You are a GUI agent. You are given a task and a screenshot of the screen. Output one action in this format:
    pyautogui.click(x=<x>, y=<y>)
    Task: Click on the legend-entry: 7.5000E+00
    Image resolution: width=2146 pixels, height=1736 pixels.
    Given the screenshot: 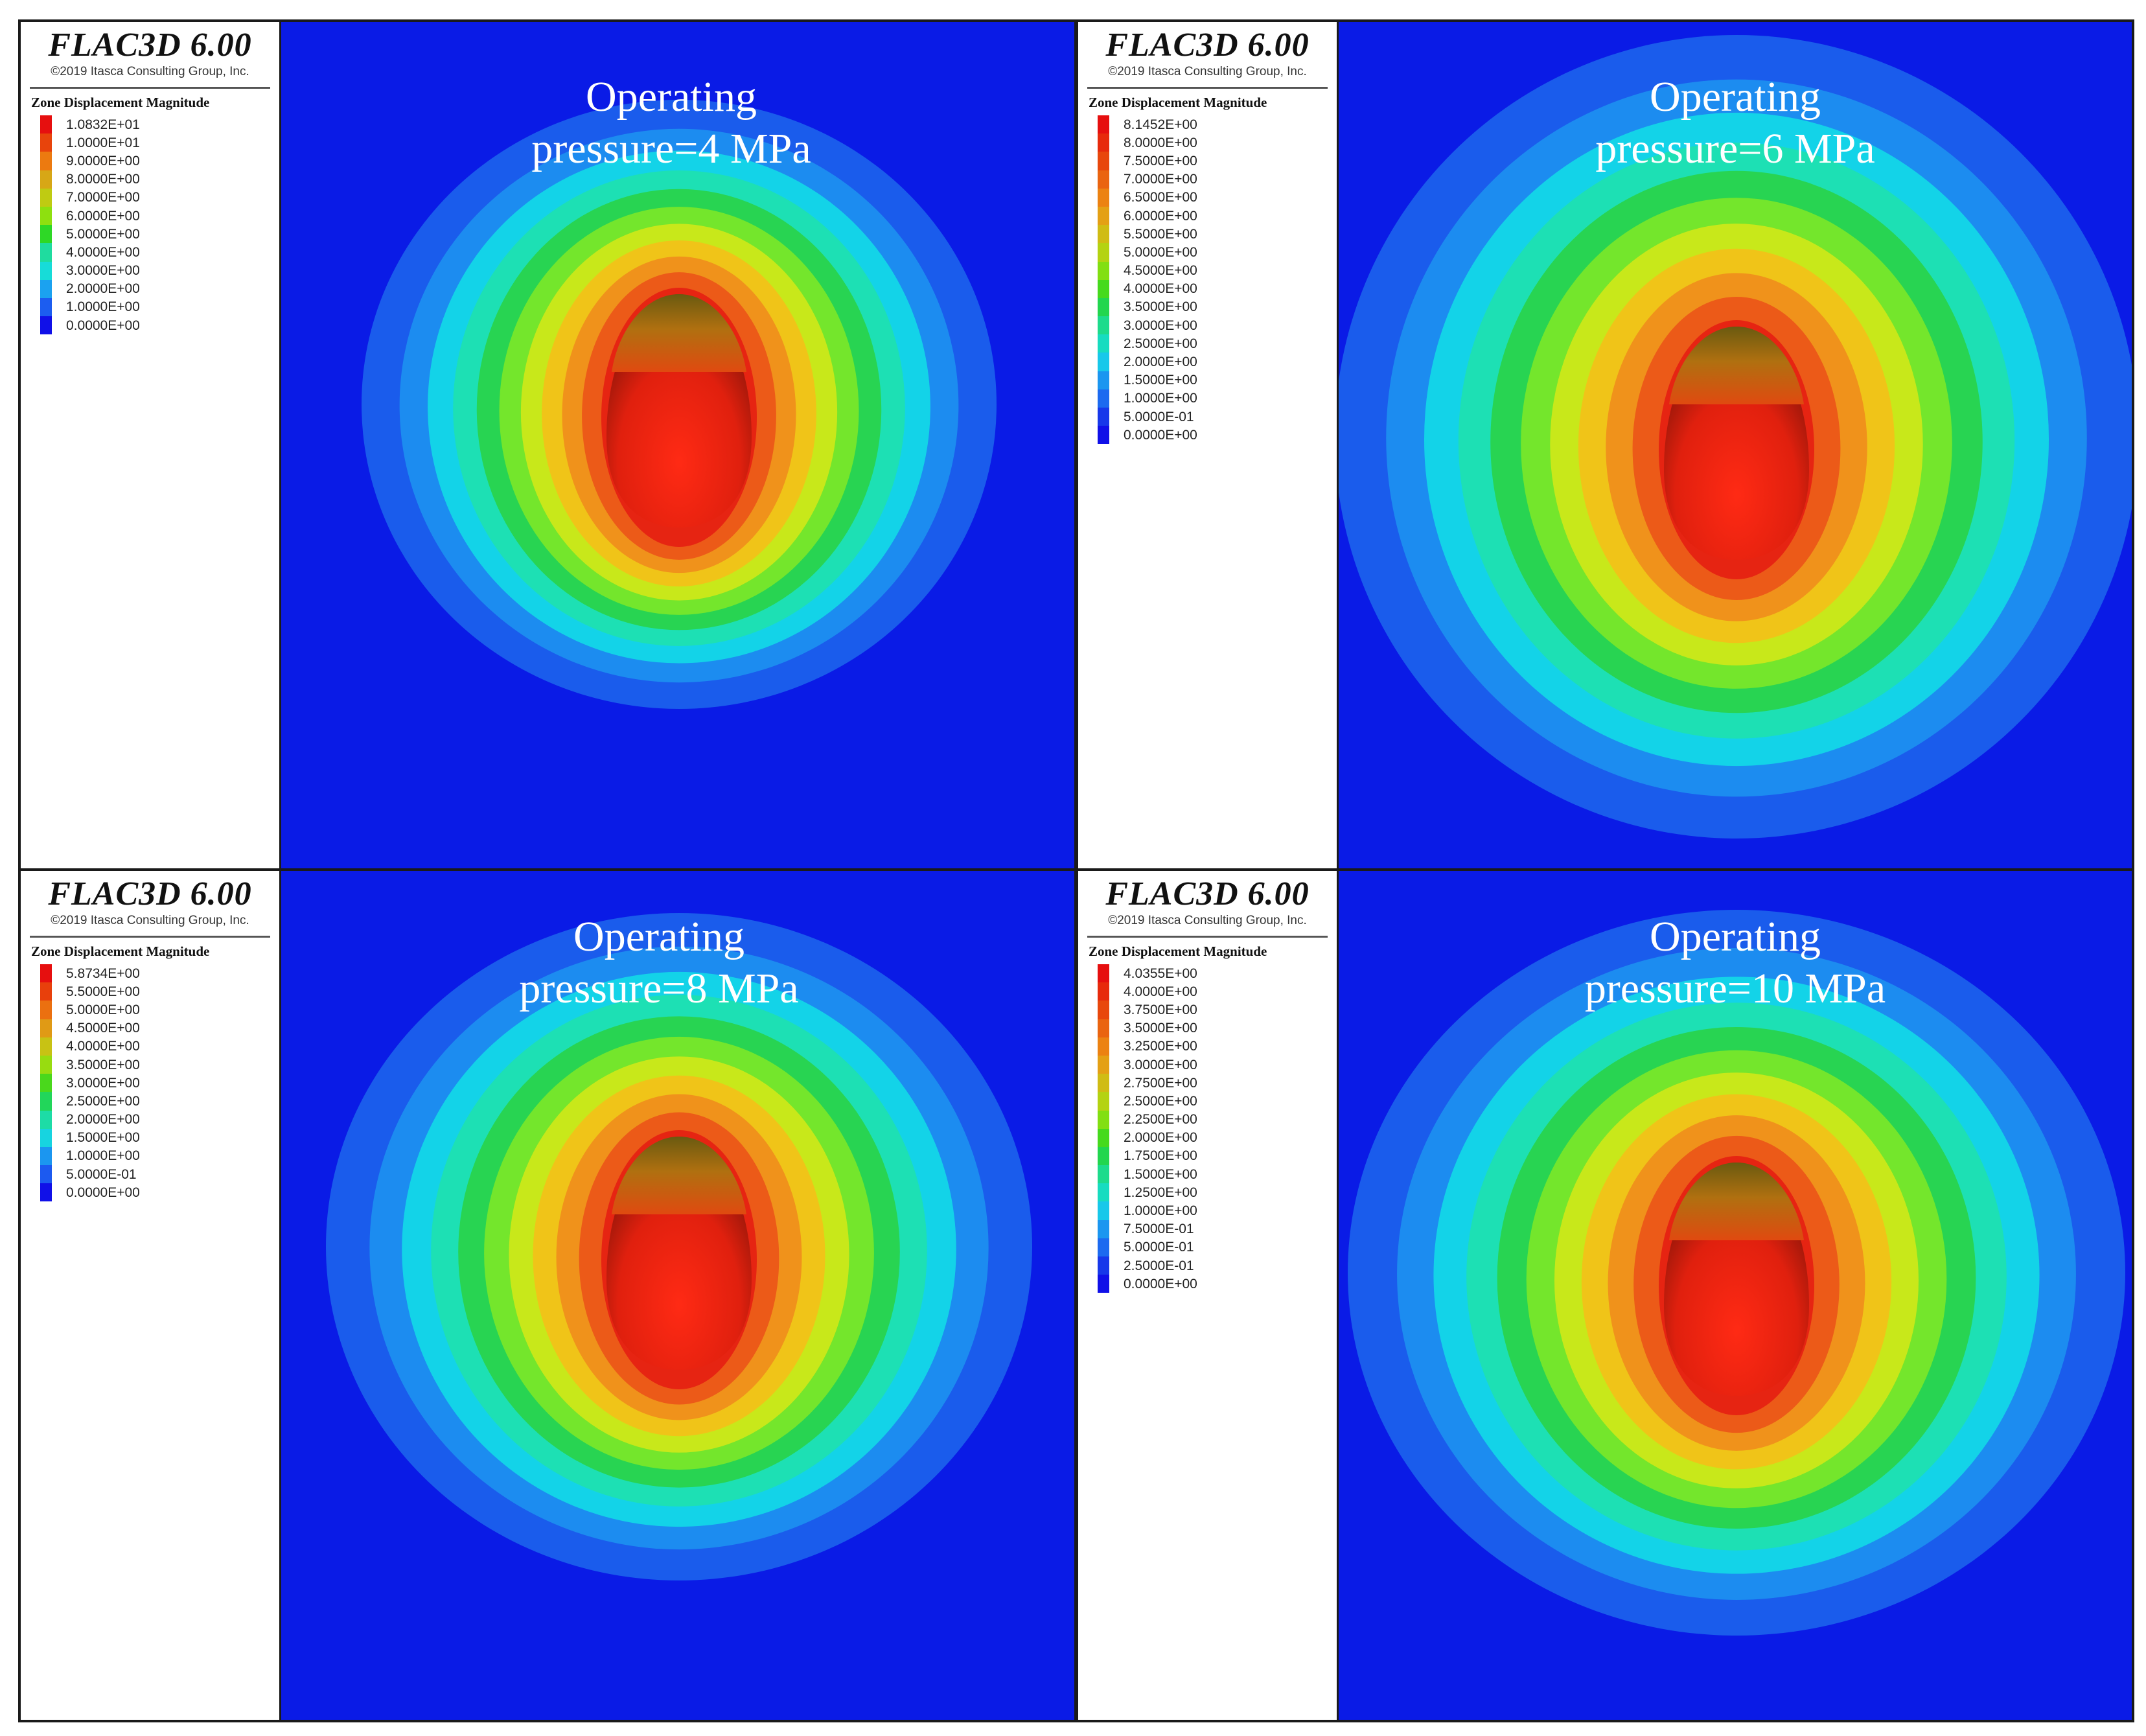 What is the action you would take?
    pyautogui.click(x=1147, y=161)
    